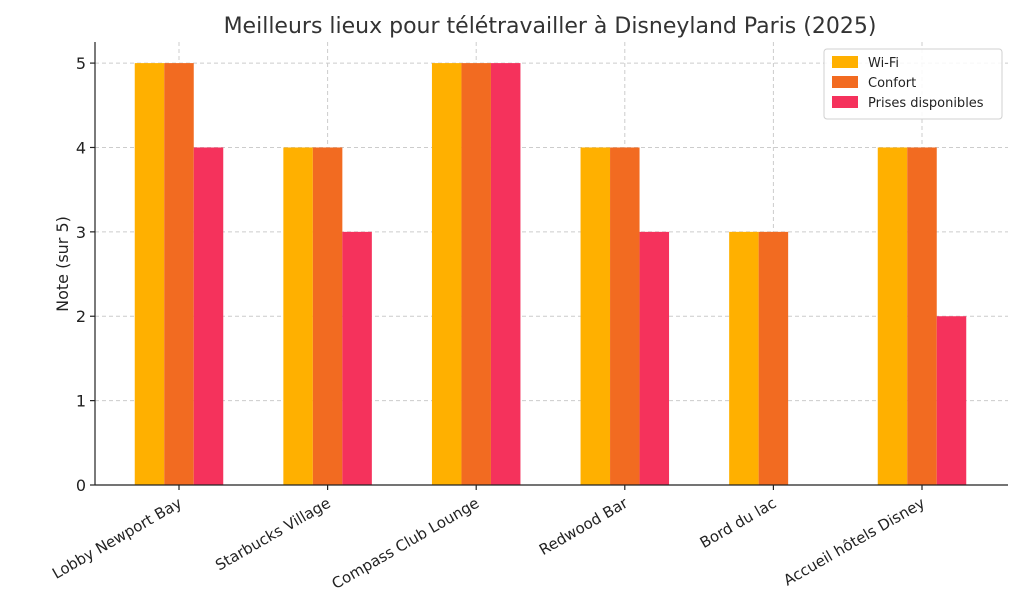 The image size is (1024, 614). I want to click on x-tick-label: Redwood Bar, so click(584, 526).